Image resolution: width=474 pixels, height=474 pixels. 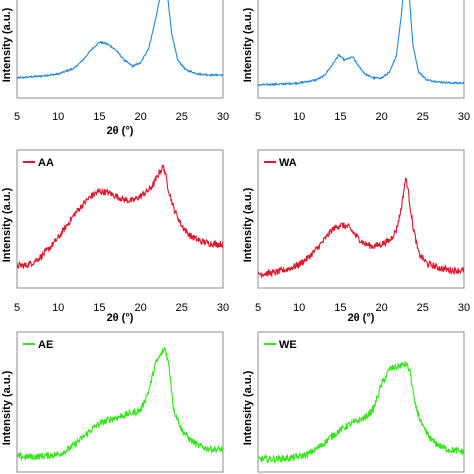 What do you see at coordinates (45, 345) in the screenshot?
I see `legend-label: AE` at bounding box center [45, 345].